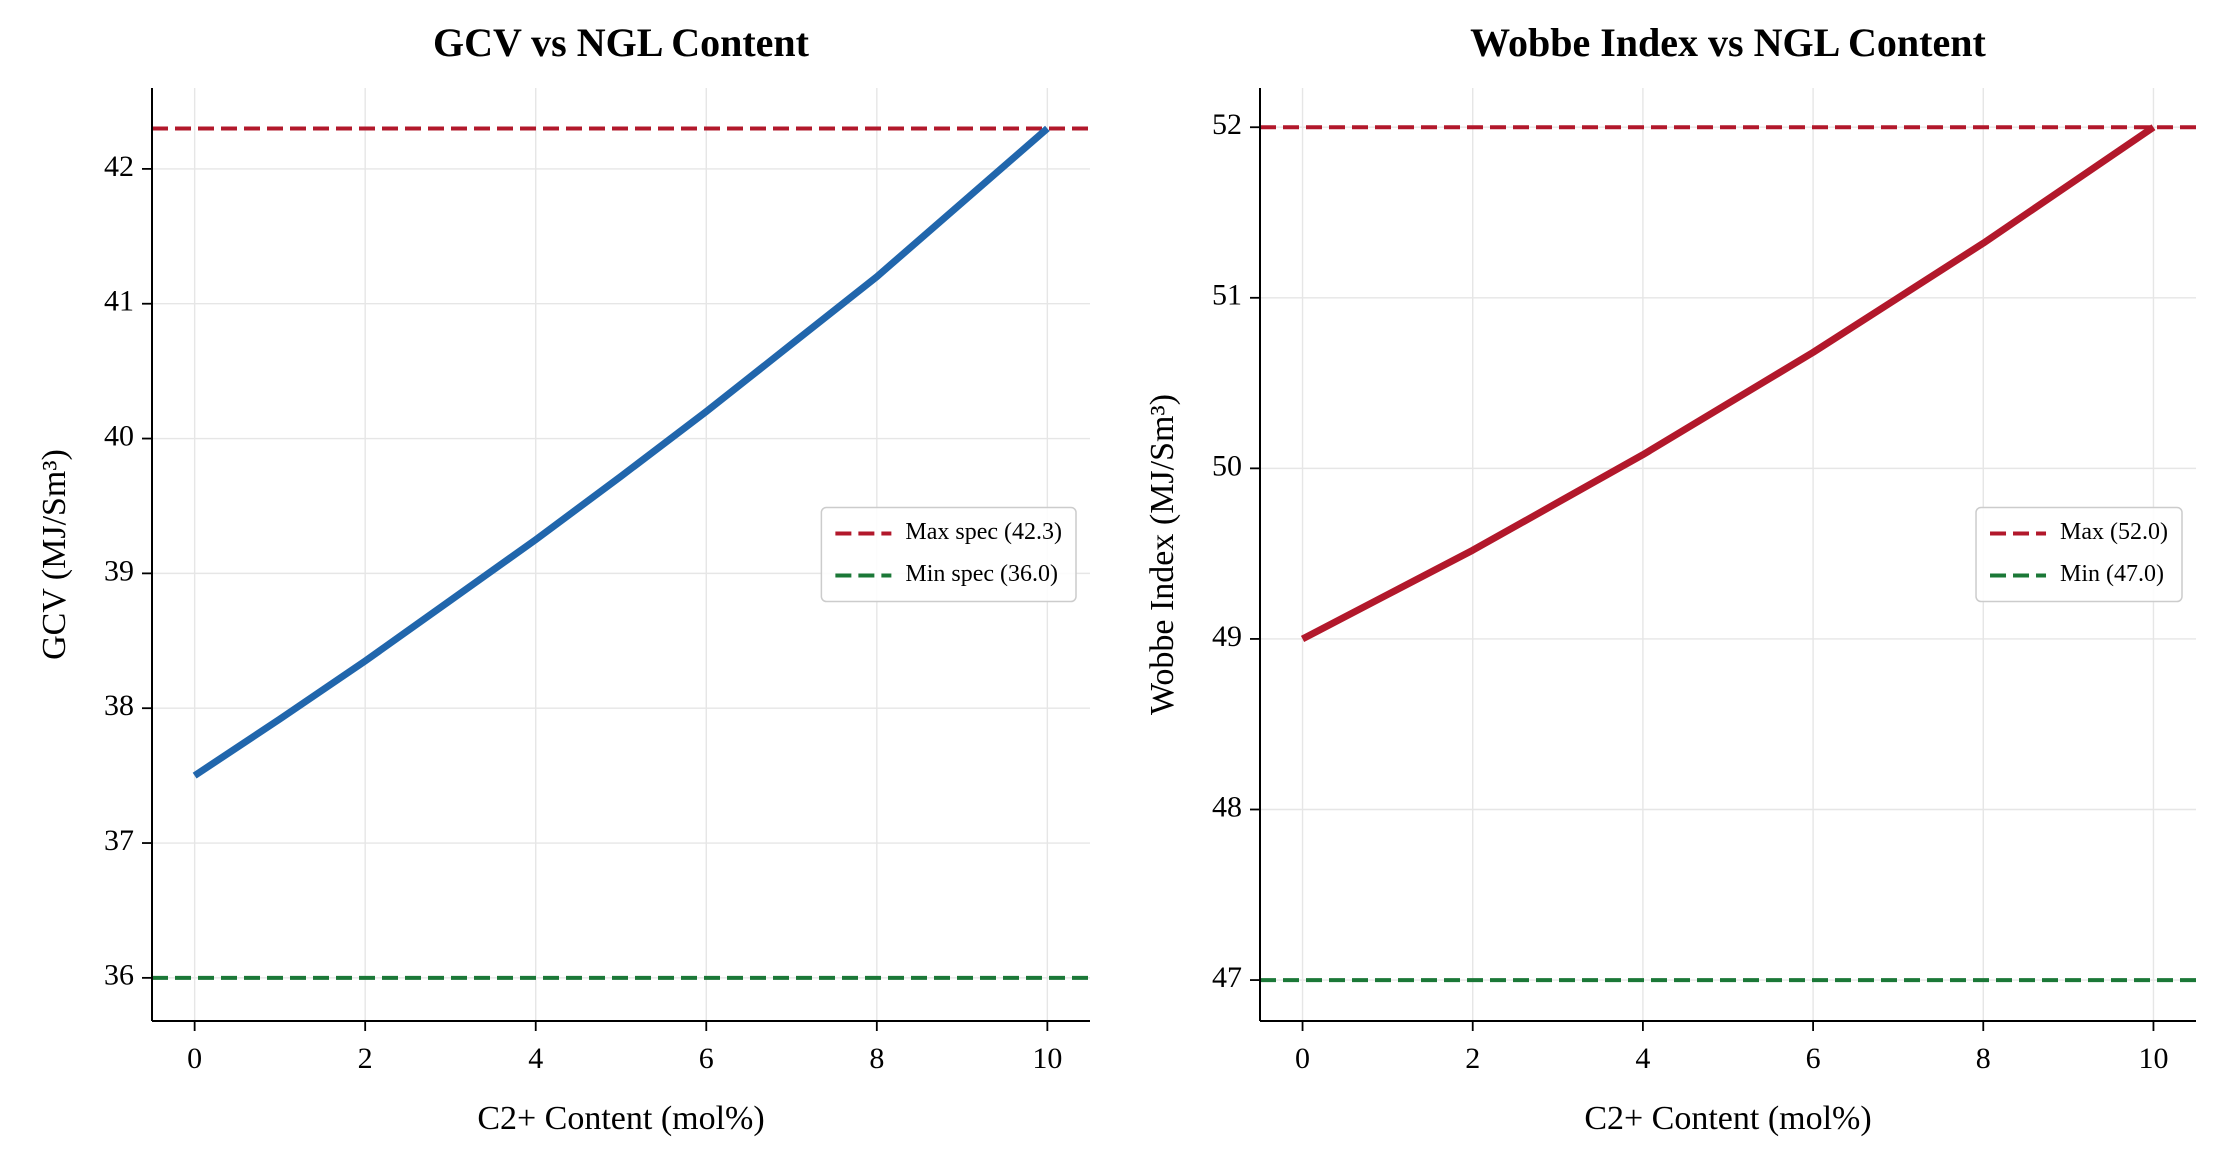  I want to click on y-axis-label: Wobbe Index (MJ/Sm³), so click(1162, 554).